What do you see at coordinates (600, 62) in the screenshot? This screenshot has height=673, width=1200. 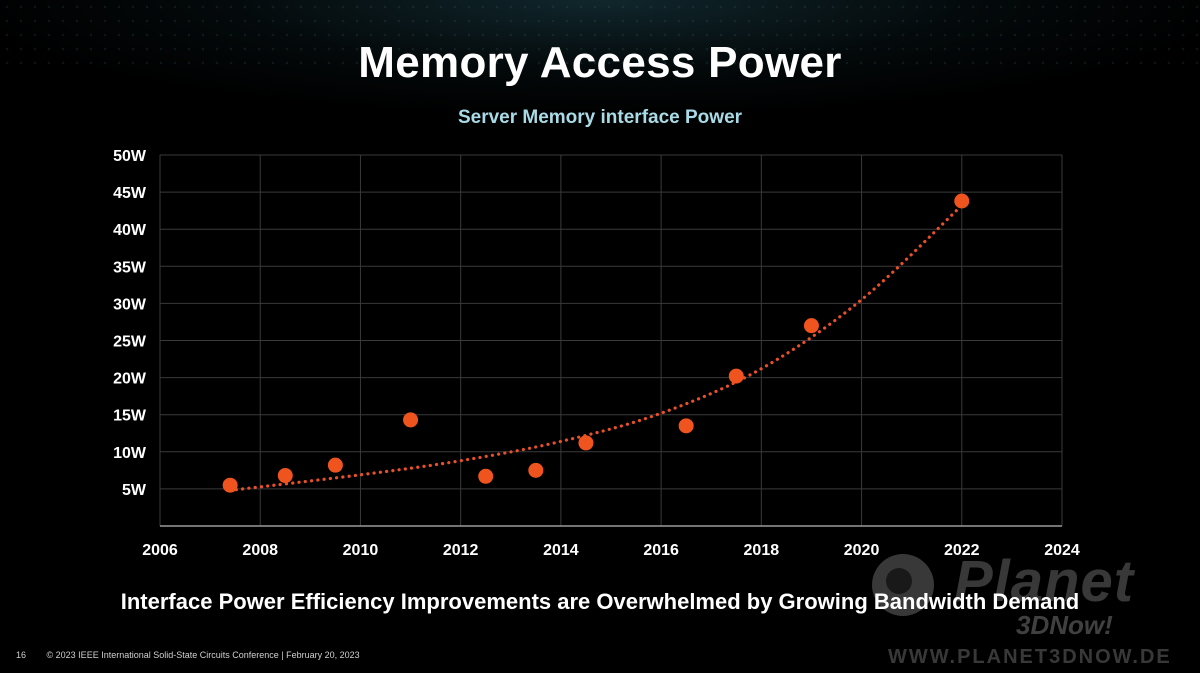 I see `slide-title: Memory Access Power` at bounding box center [600, 62].